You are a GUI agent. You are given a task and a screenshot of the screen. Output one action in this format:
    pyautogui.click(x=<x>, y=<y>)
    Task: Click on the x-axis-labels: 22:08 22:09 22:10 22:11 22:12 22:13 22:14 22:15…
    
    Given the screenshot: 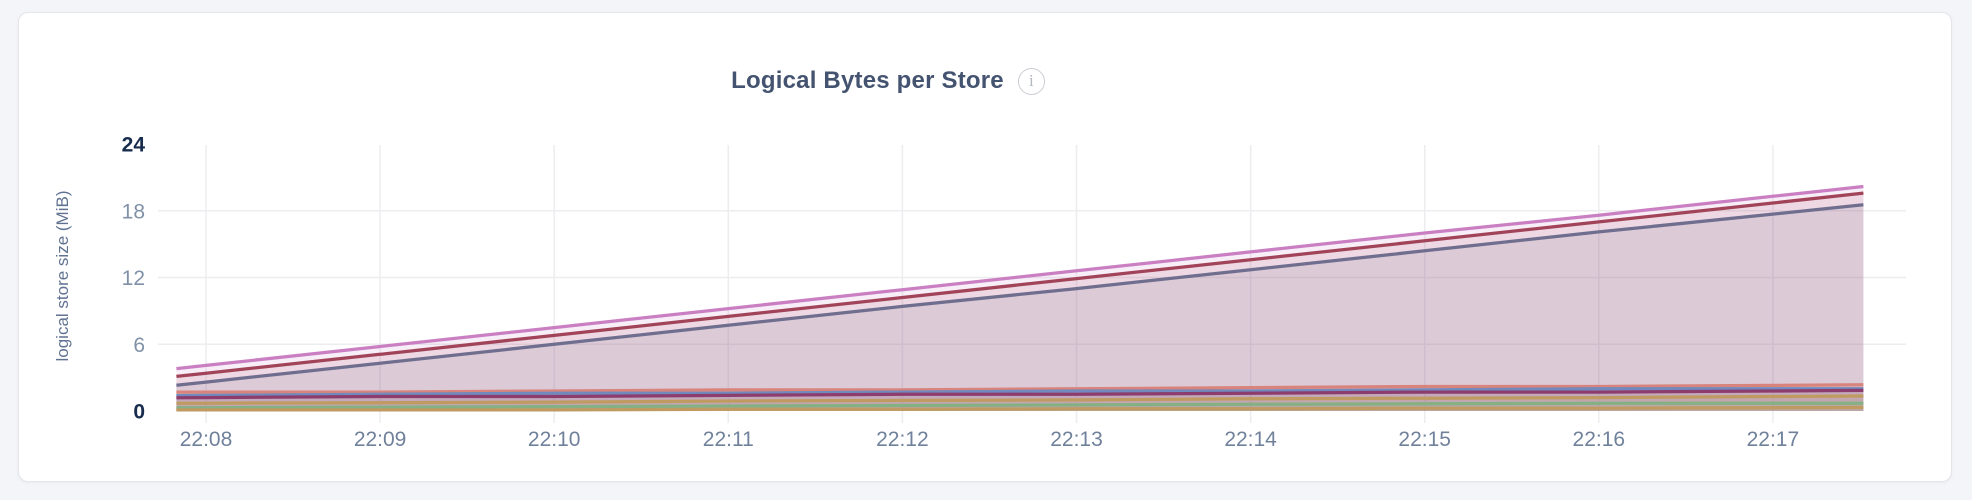 What is the action you would take?
    pyautogui.click(x=989, y=439)
    